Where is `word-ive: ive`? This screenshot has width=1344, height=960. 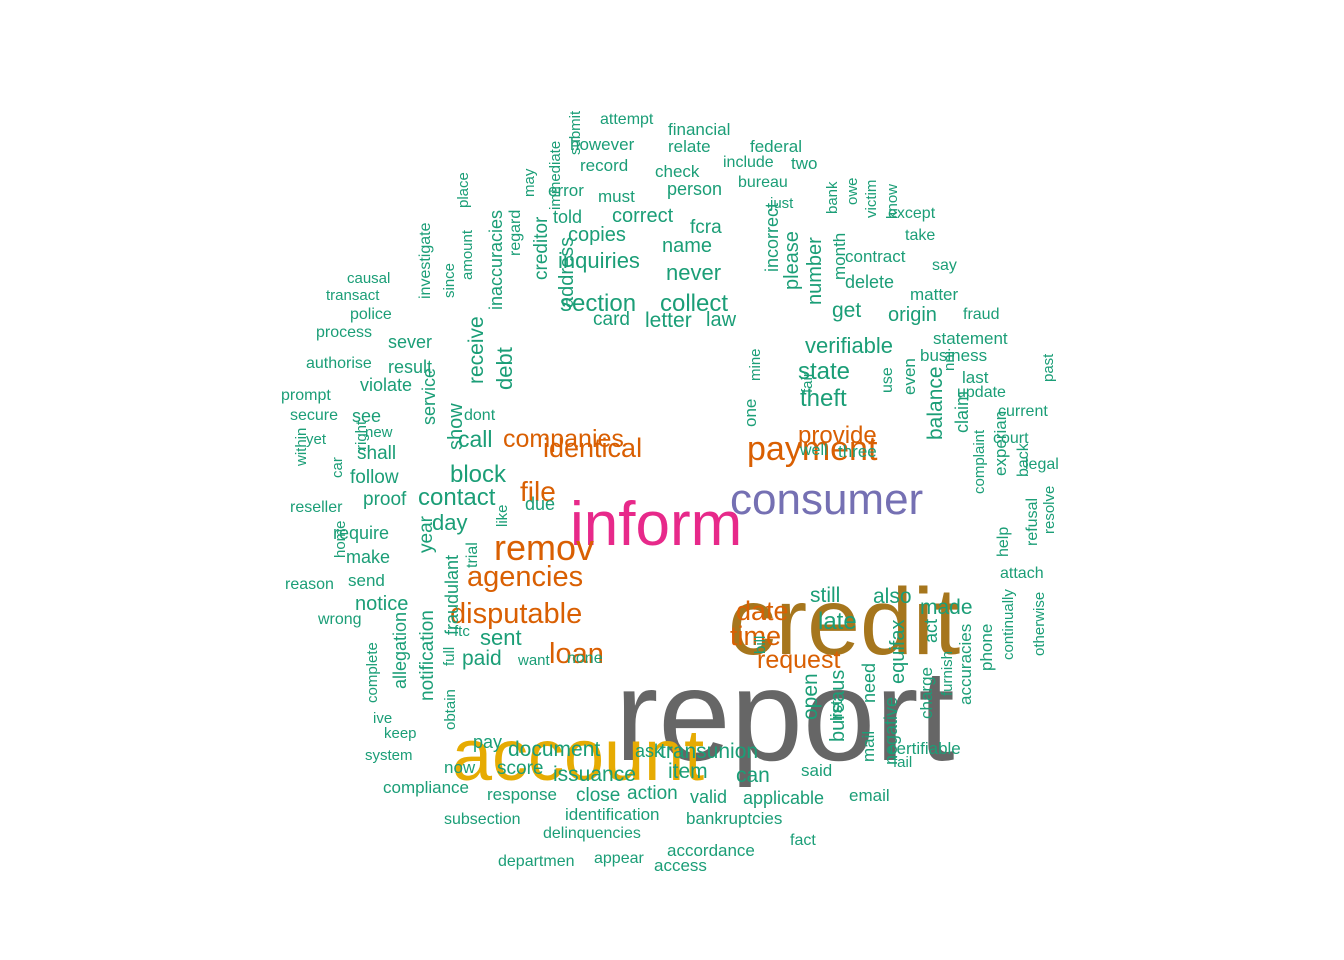 word-ive: ive is located at coordinates (383, 718).